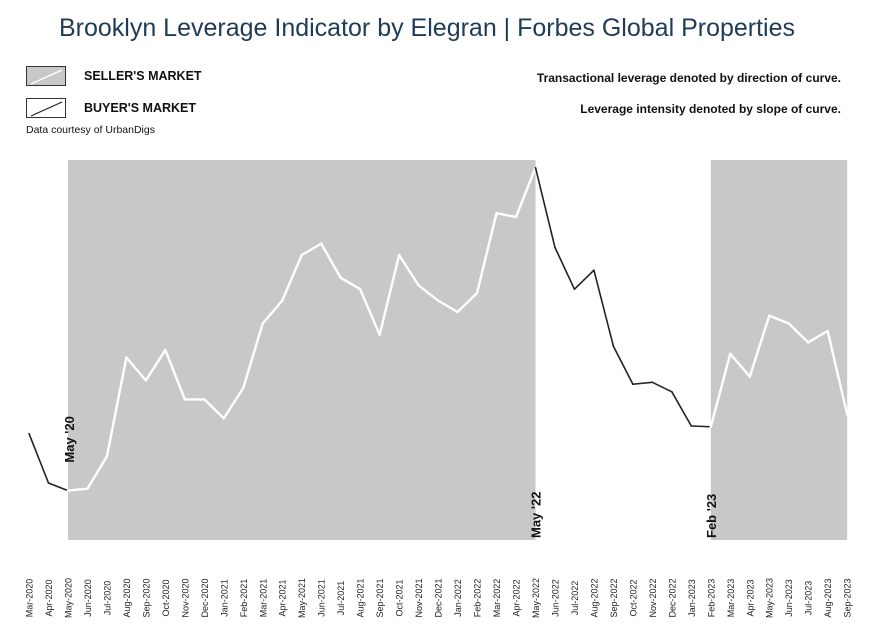 The height and width of the screenshot is (636, 884). I want to click on annotation-0: May '20, so click(69, 439).